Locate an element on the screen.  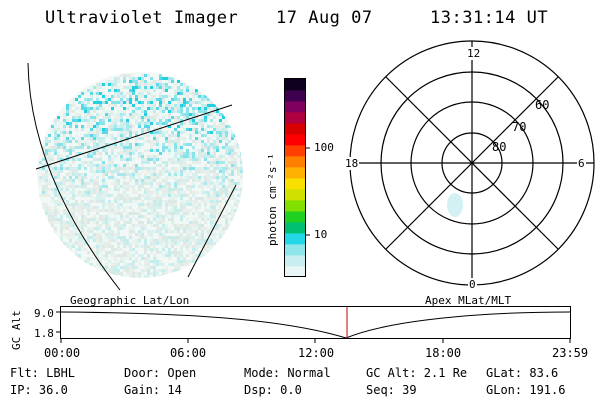
seq-status: Seq: 39 is located at coordinates (391, 390).